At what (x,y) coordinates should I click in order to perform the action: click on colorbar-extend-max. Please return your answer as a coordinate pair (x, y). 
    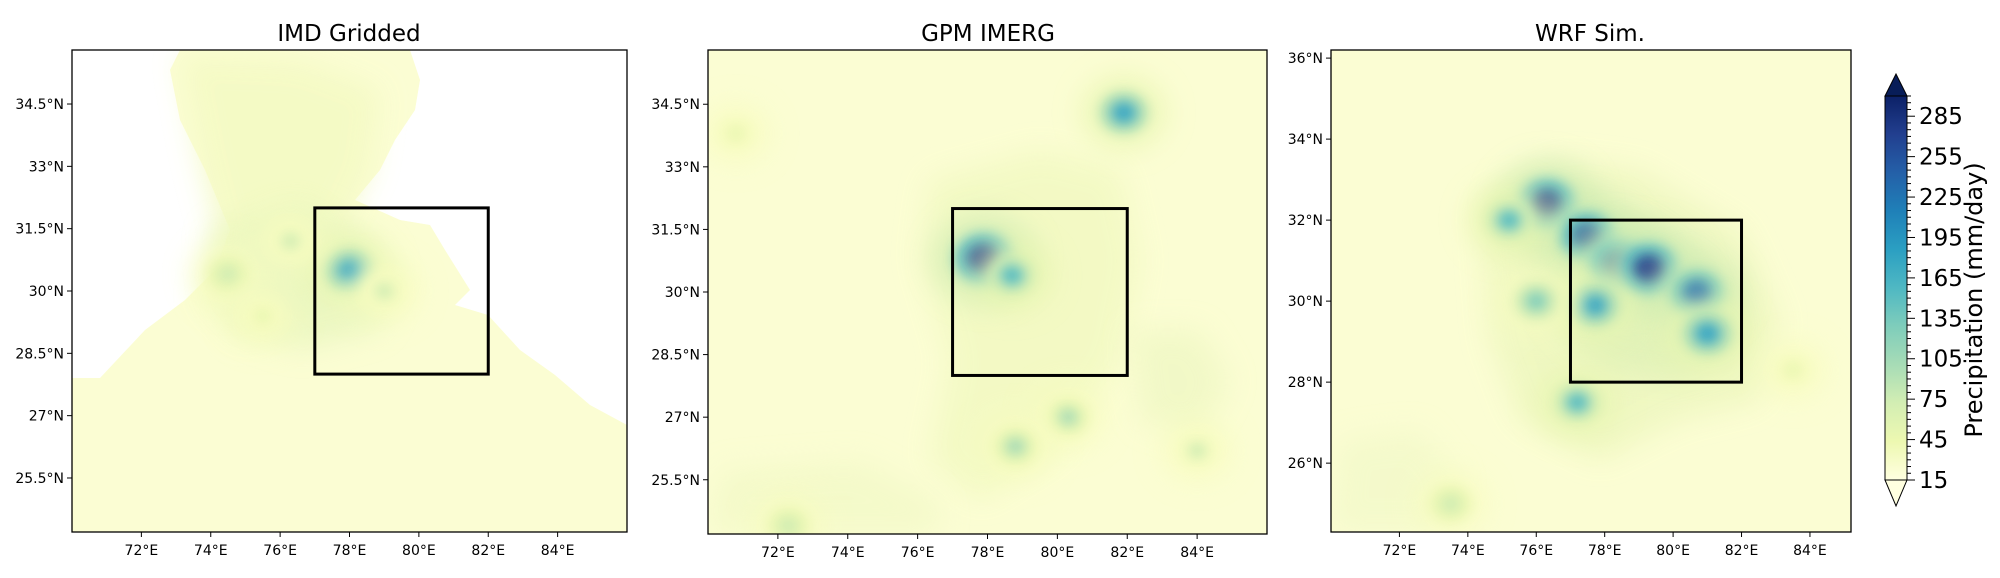
    Looking at the image, I should click on (1896, 84).